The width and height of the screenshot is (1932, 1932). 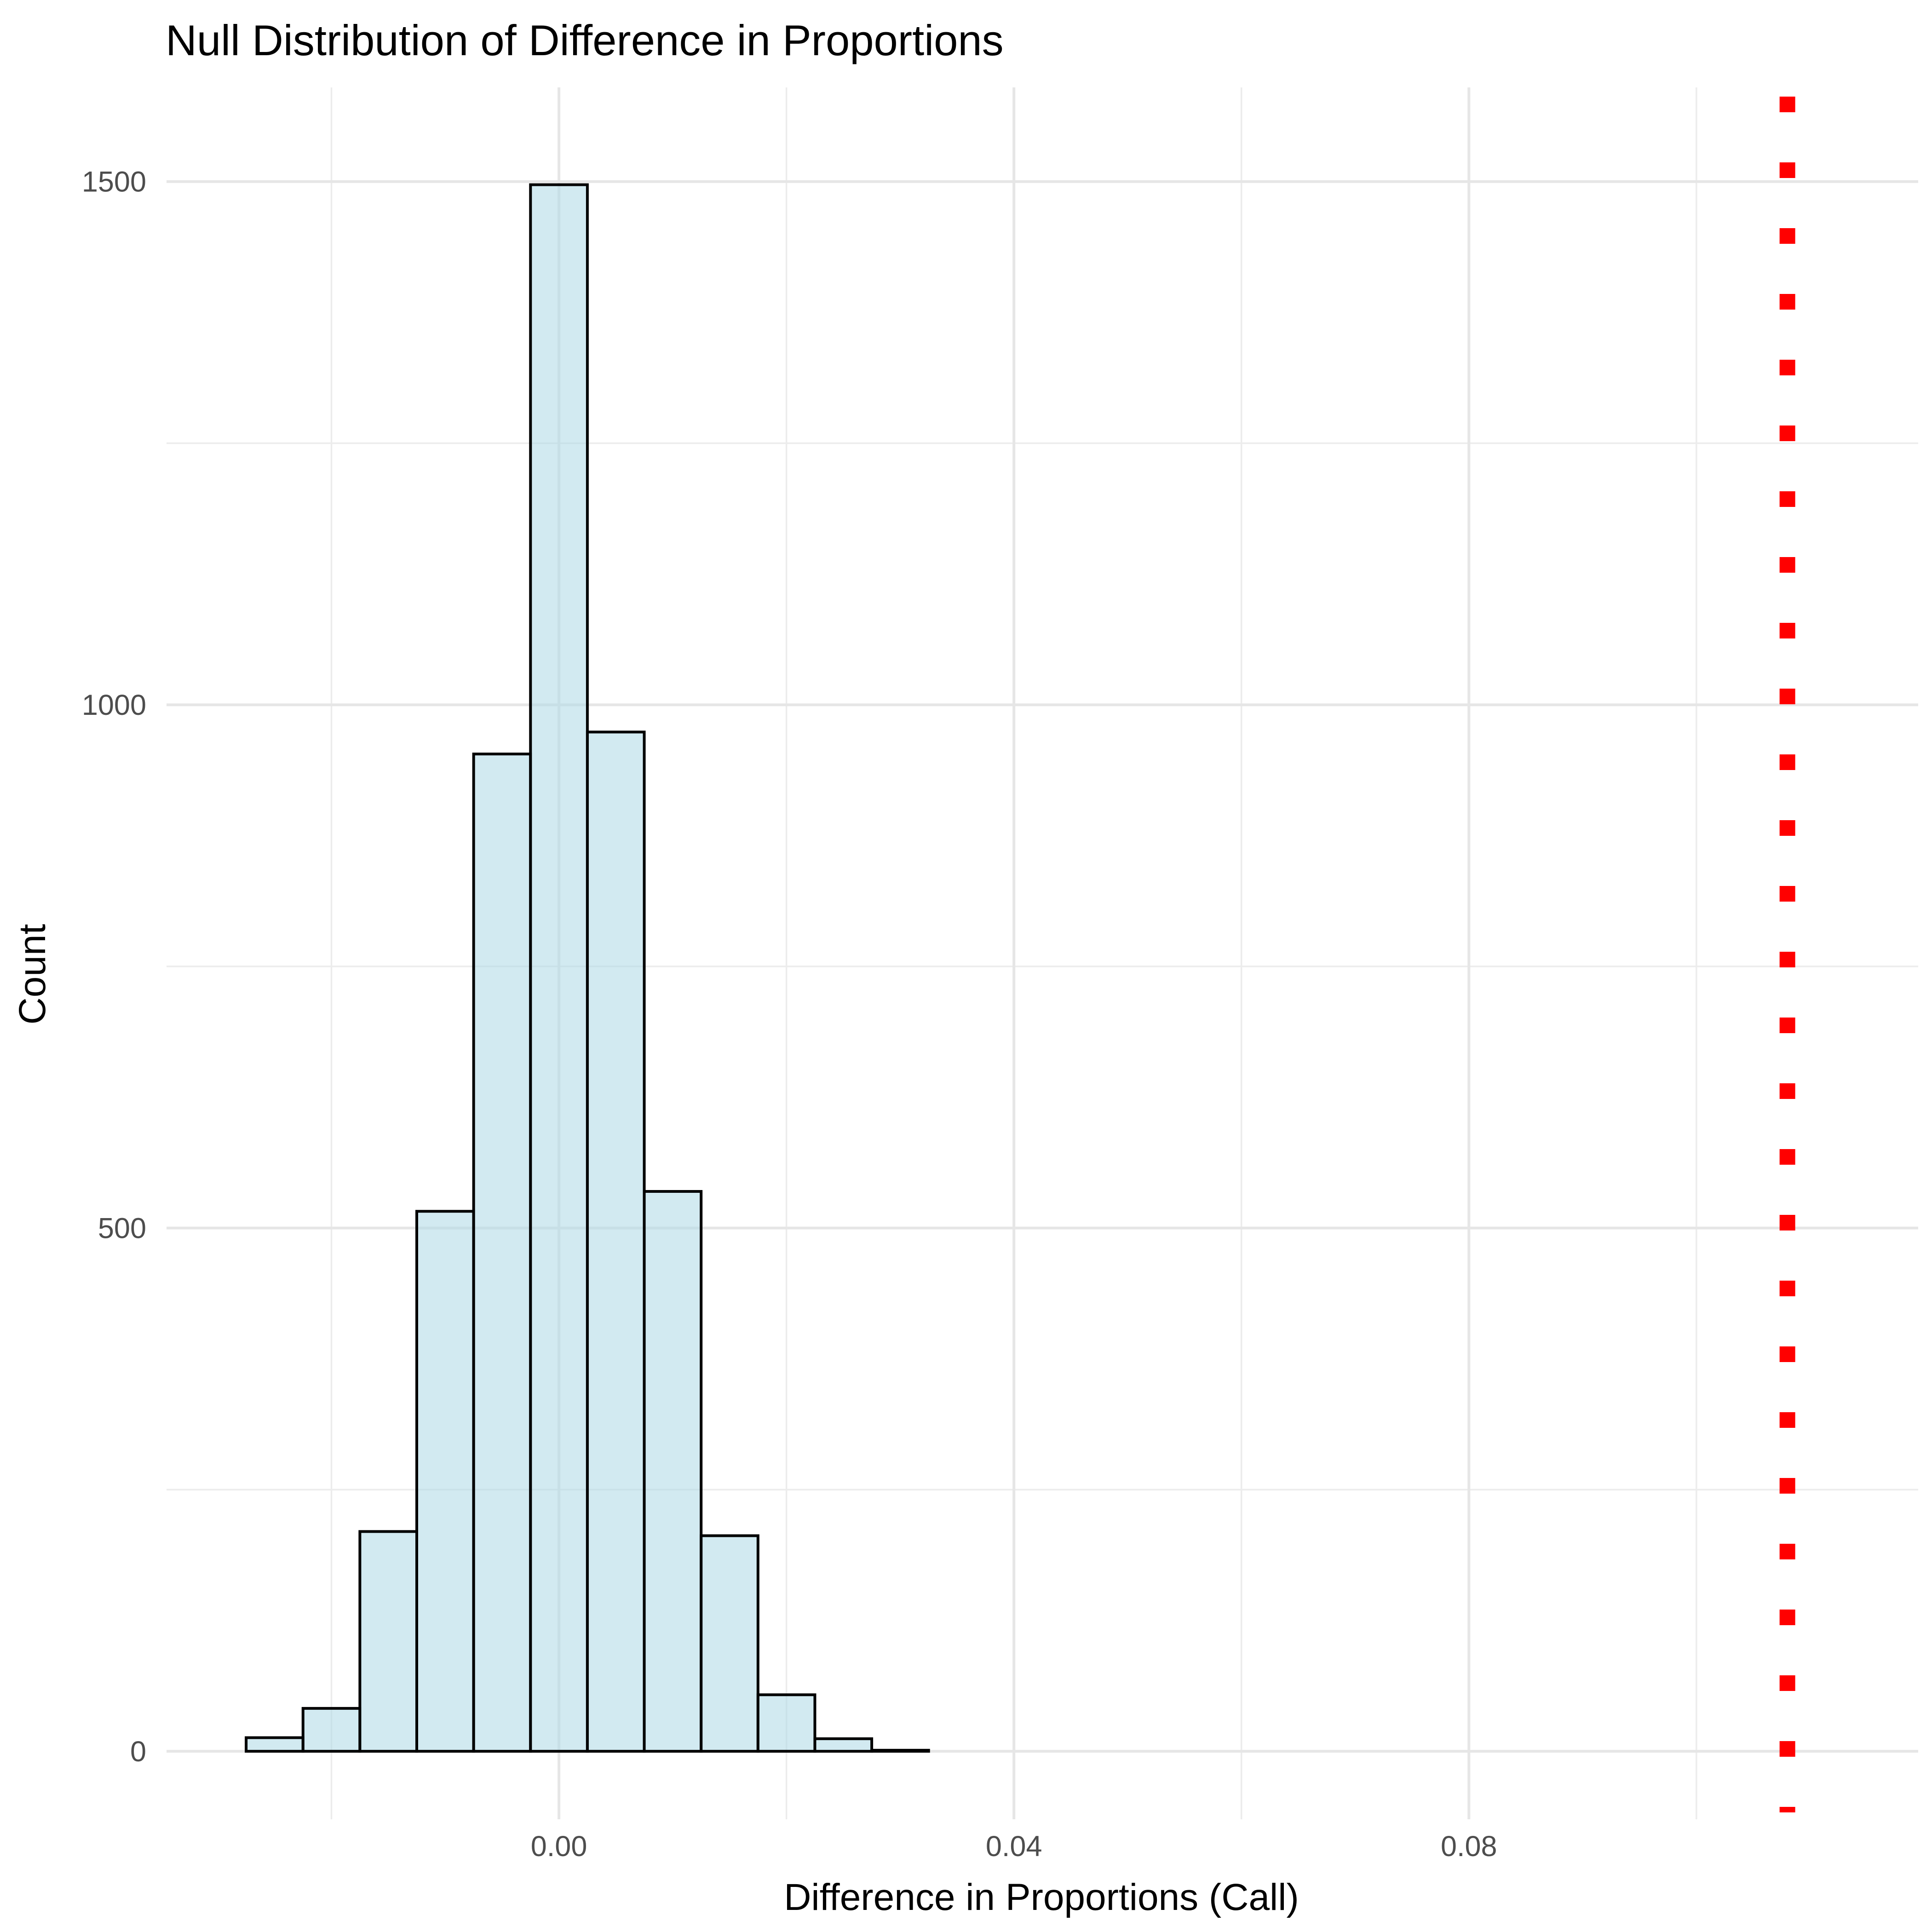 What do you see at coordinates (559, 1846) in the screenshot?
I see `x-tick-label: 0.00` at bounding box center [559, 1846].